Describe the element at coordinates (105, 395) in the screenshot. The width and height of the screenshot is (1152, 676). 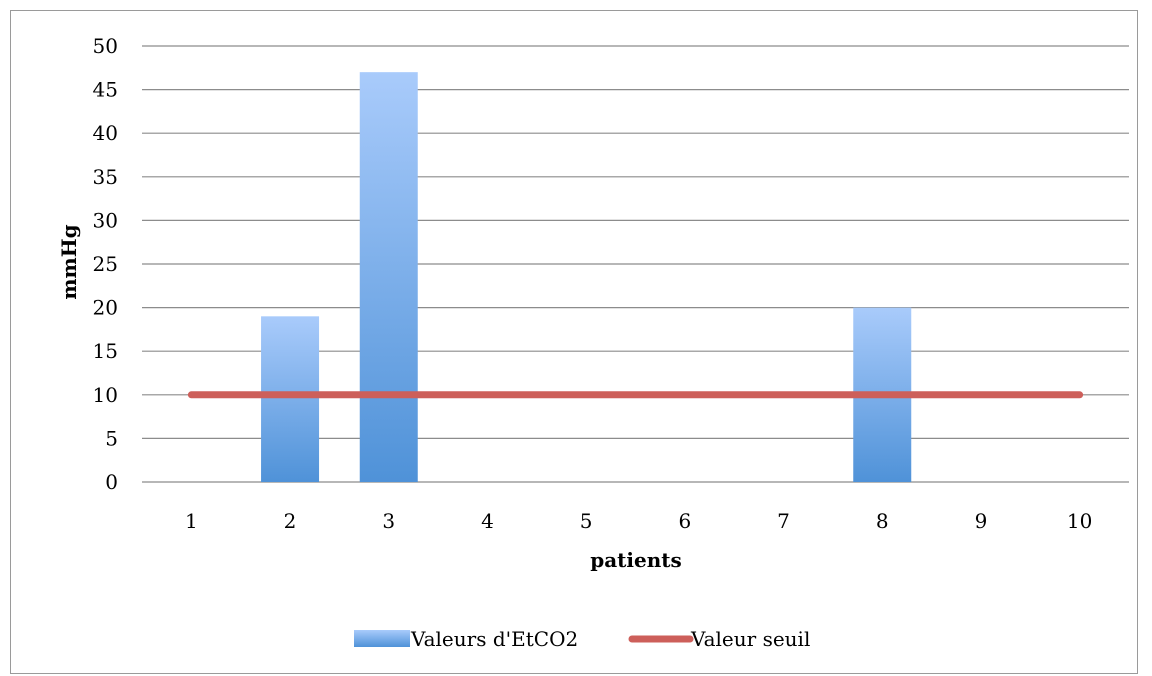
I see `y-tick-label: 10` at that location.